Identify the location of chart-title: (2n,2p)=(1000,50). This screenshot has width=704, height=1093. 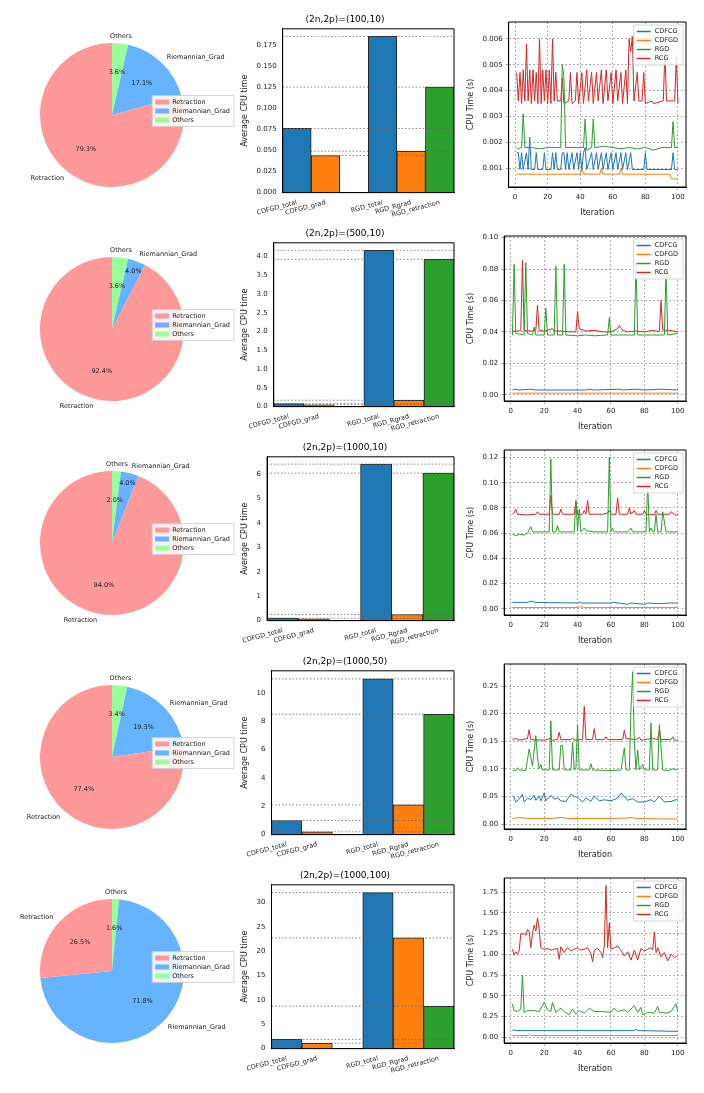
(345, 660).